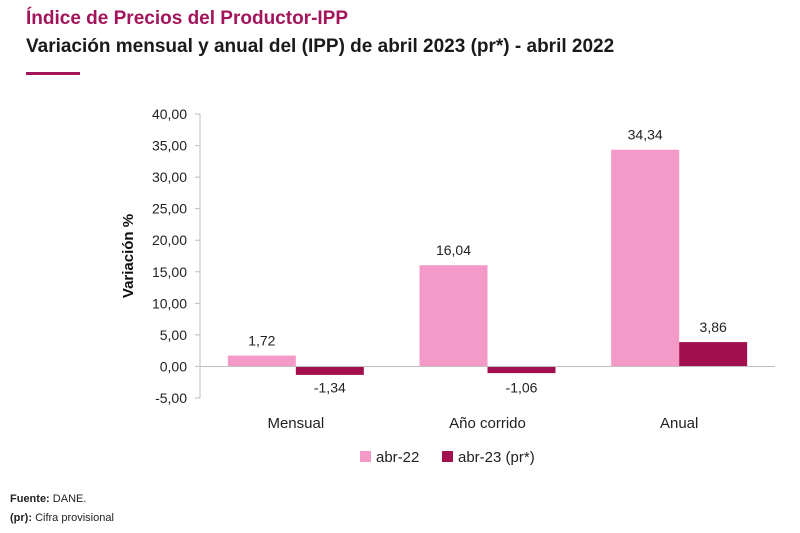 The height and width of the screenshot is (533, 800). What do you see at coordinates (713, 327) in the screenshot?
I see `data-label: 3,86` at bounding box center [713, 327].